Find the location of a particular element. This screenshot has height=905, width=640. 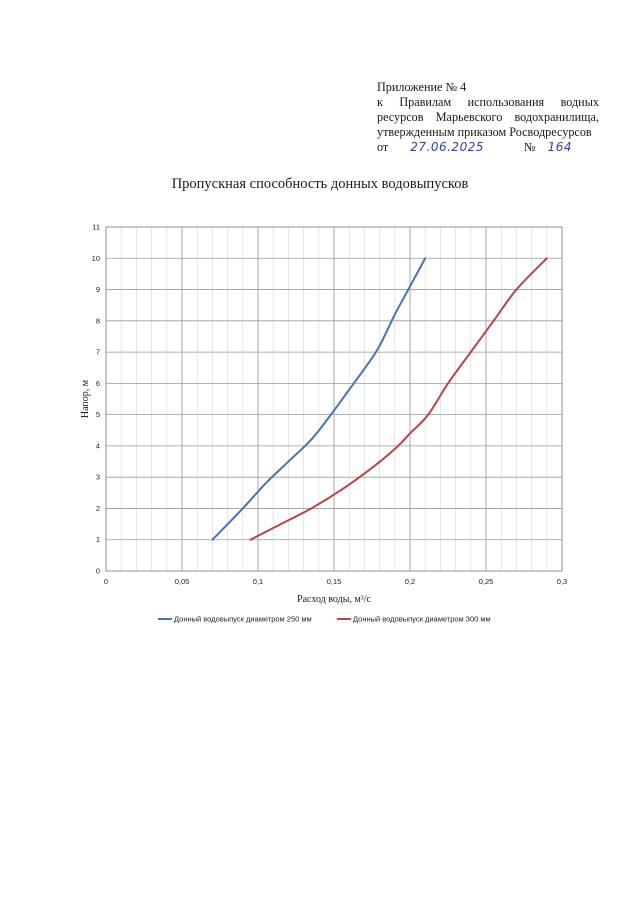

order-number: 164 is located at coordinates (560, 147).